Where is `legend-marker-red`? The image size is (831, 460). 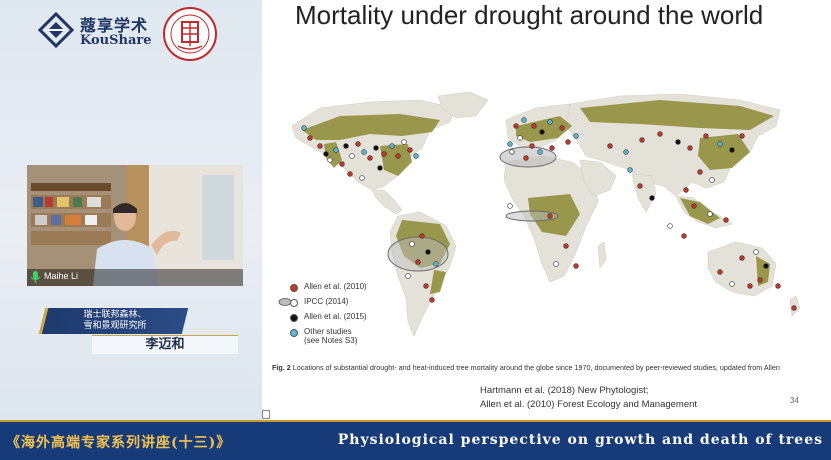 legend-marker-red is located at coordinates (294, 288).